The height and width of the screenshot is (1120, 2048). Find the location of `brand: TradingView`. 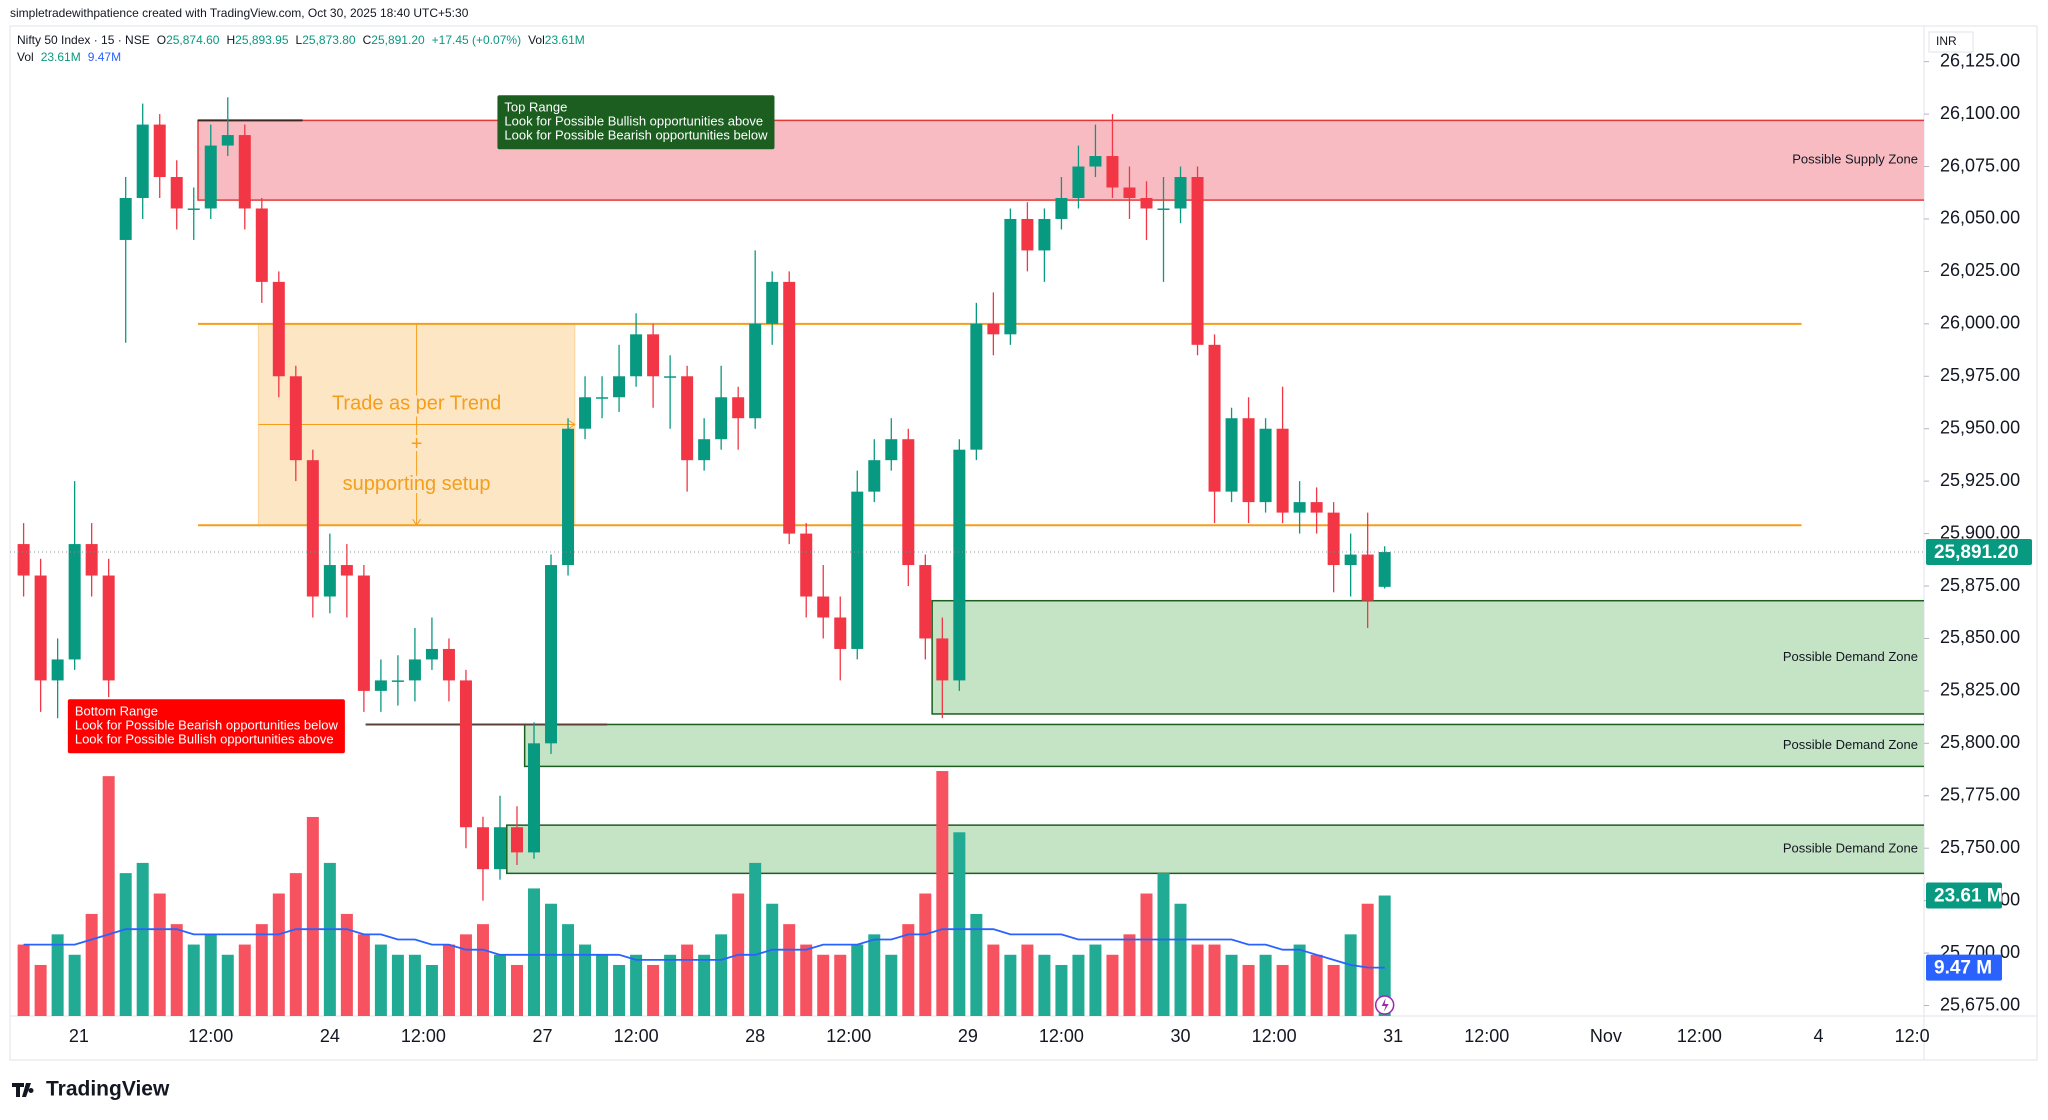

brand: TradingView is located at coordinates (108, 1089).